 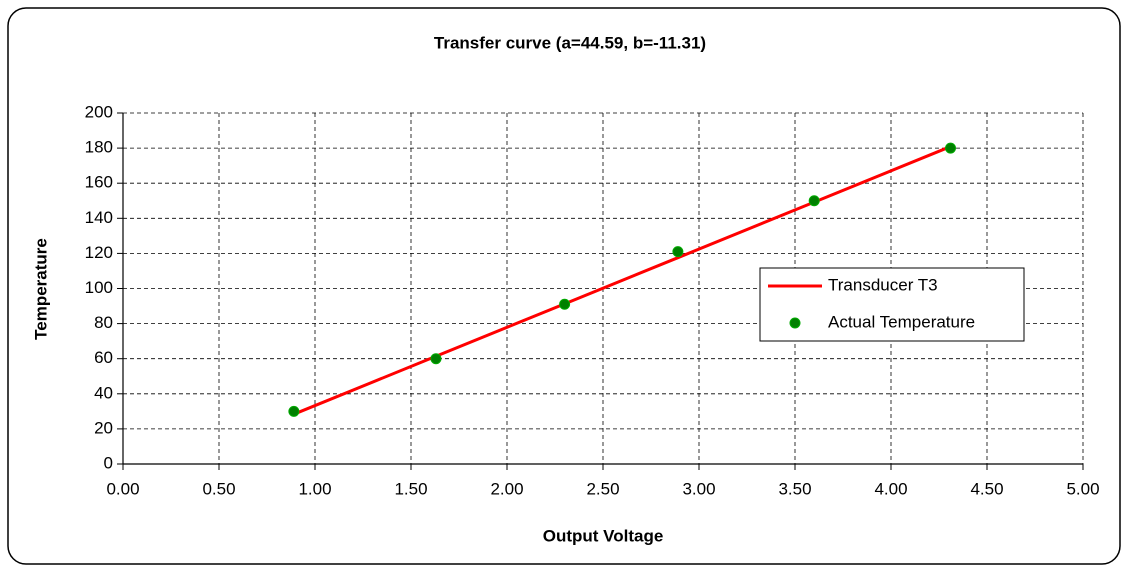 I want to click on x-tick-label: 2.50, so click(x=602, y=488).